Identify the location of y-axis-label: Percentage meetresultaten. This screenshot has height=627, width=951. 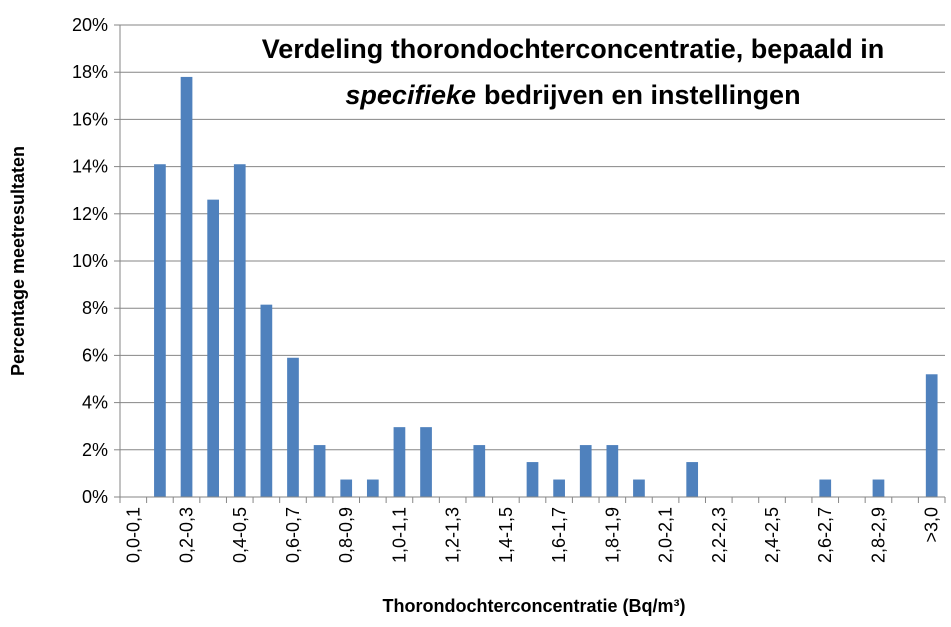
(18, 261).